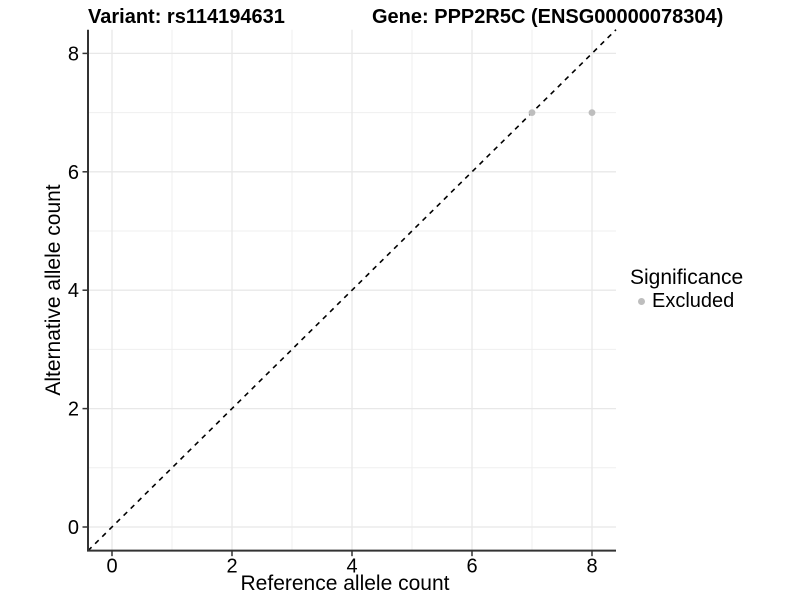  What do you see at coordinates (641, 301) in the screenshot?
I see `legend-key-dot-icon` at bounding box center [641, 301].